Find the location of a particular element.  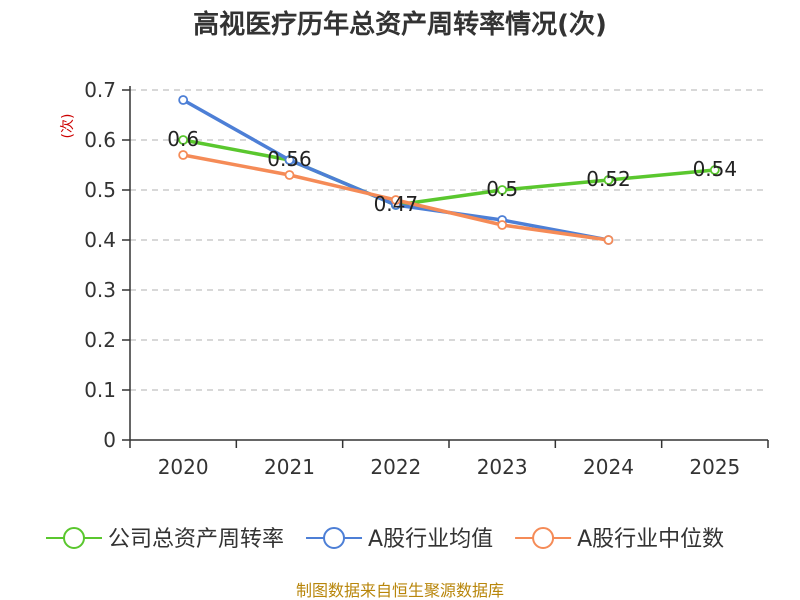

y-tick-label-1: 0.1 is located at coordinates (100, 390).